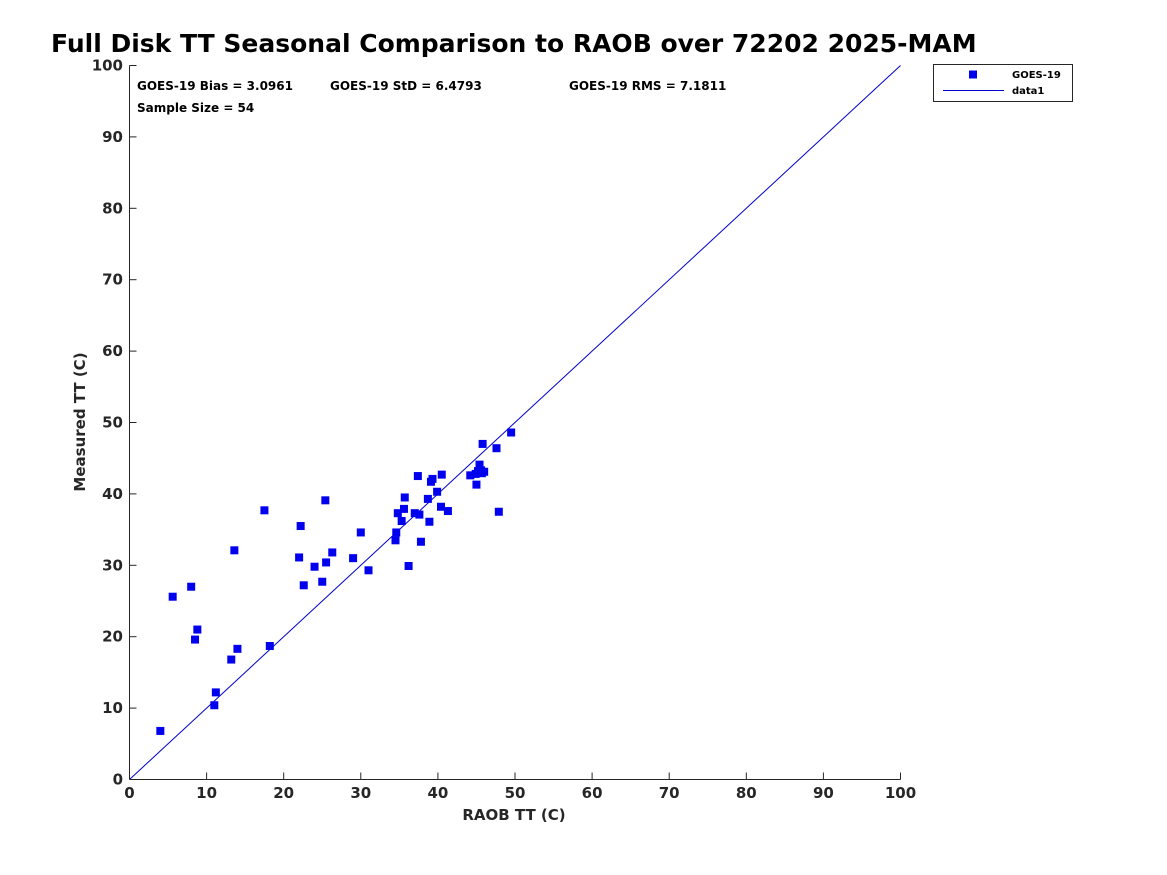  What do you see at coordinates (195, 108) in the screenshot?
I see `sample-size-stat: Sample Size = 54` at bounding box center [195, 108].